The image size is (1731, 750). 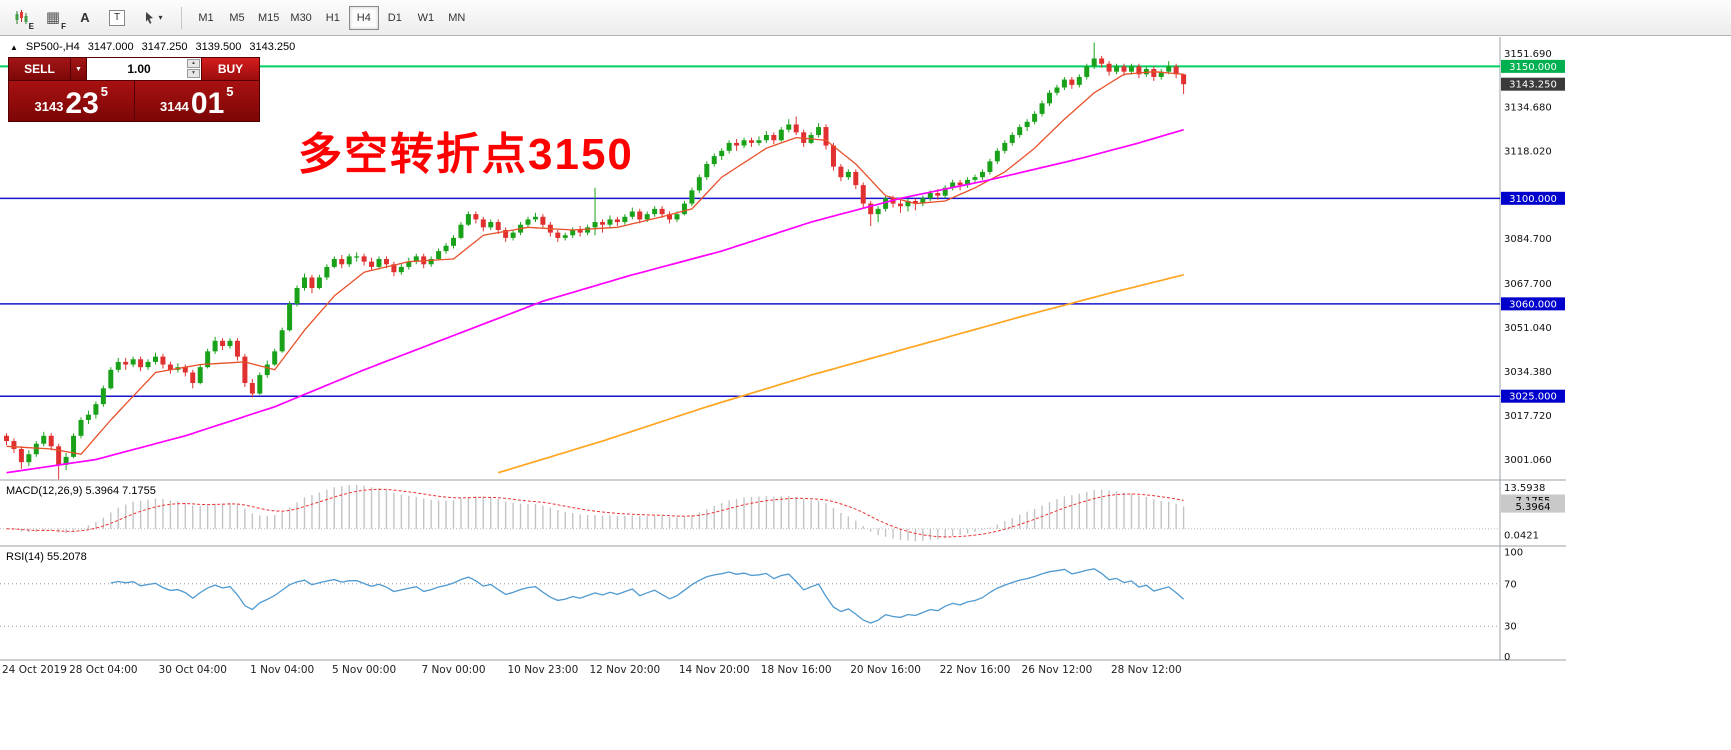 I want to click on text-label-icon: A, so click(x=85, y=17).